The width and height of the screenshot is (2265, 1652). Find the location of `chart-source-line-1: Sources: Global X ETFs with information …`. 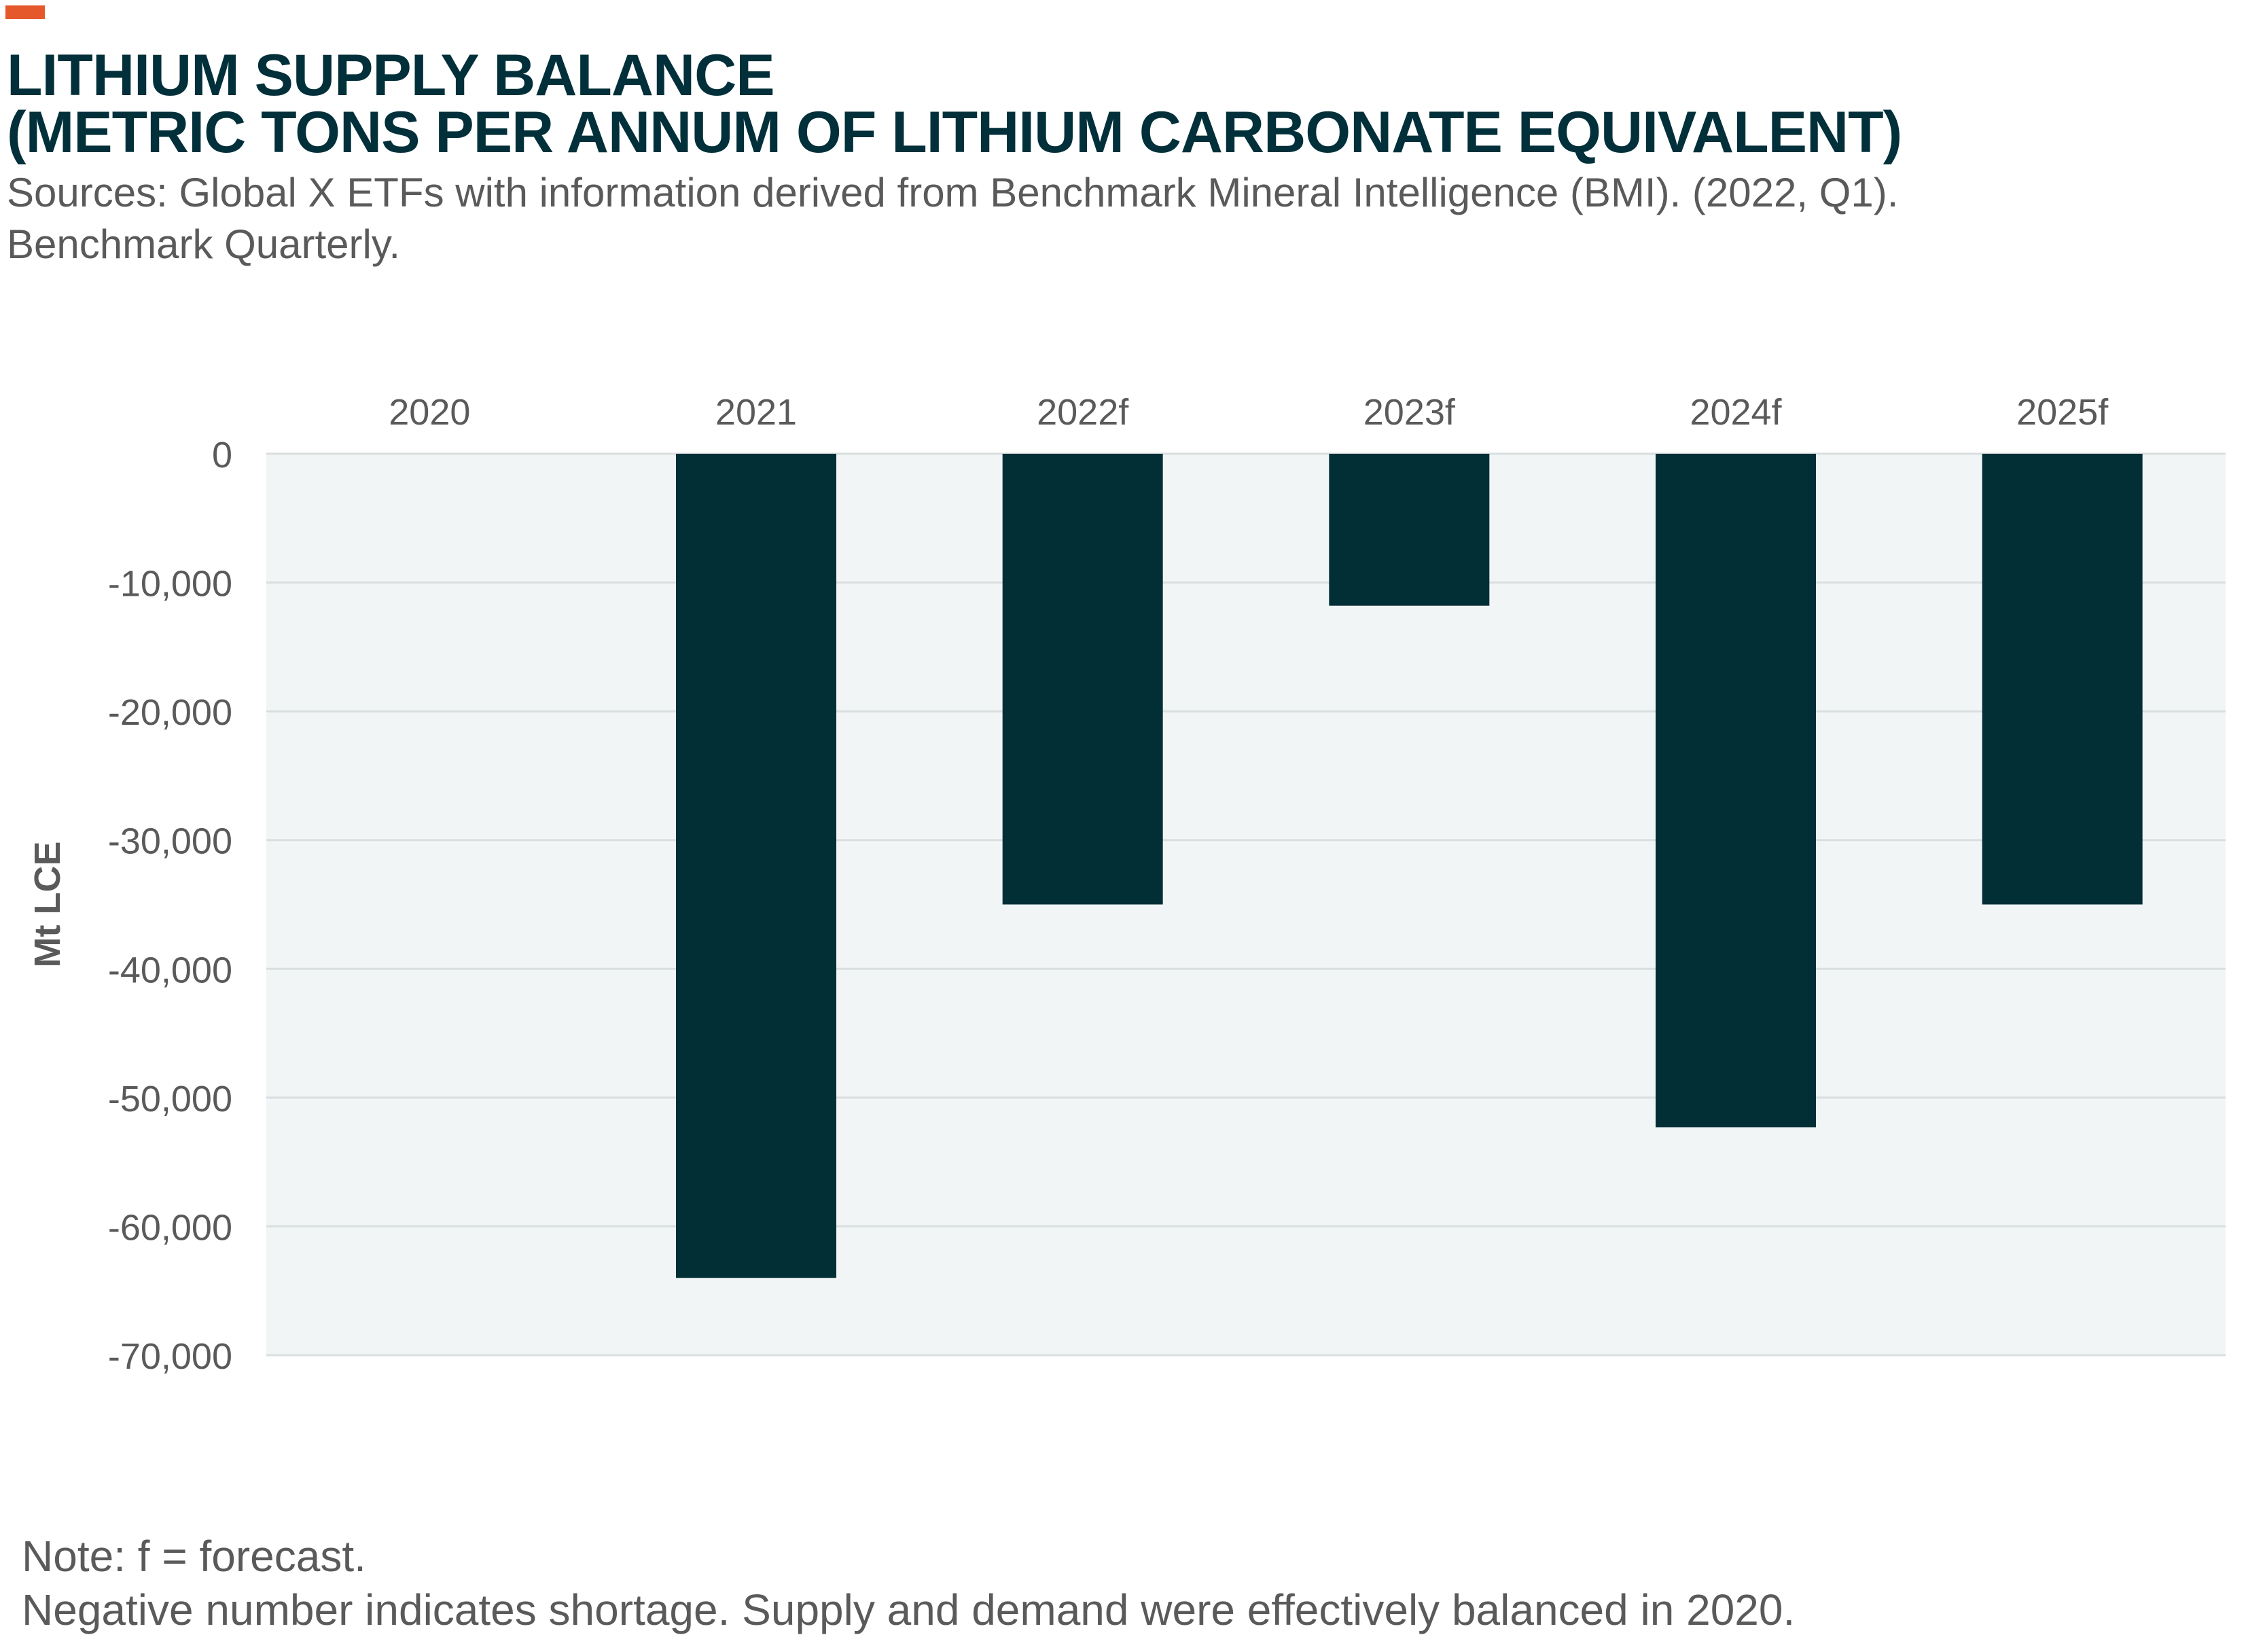

chart-source-line-1: Sources: Global X ETFs with information … is located at coordinates (953, 192).